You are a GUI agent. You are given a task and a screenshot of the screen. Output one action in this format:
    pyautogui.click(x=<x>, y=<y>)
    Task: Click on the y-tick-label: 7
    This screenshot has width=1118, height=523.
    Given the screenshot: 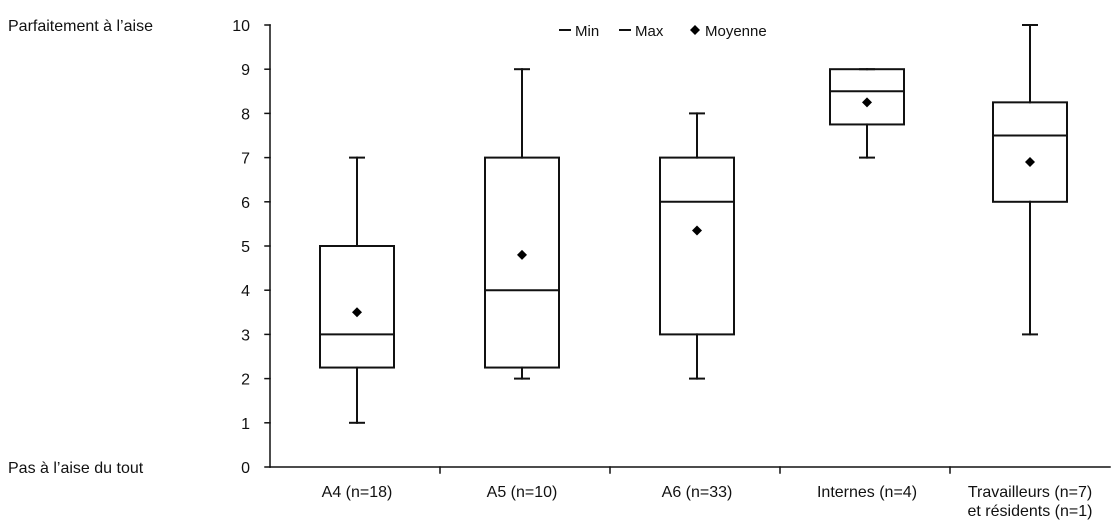 What is the action you would take?
    pyautogui.click(x=245, y=159)
    